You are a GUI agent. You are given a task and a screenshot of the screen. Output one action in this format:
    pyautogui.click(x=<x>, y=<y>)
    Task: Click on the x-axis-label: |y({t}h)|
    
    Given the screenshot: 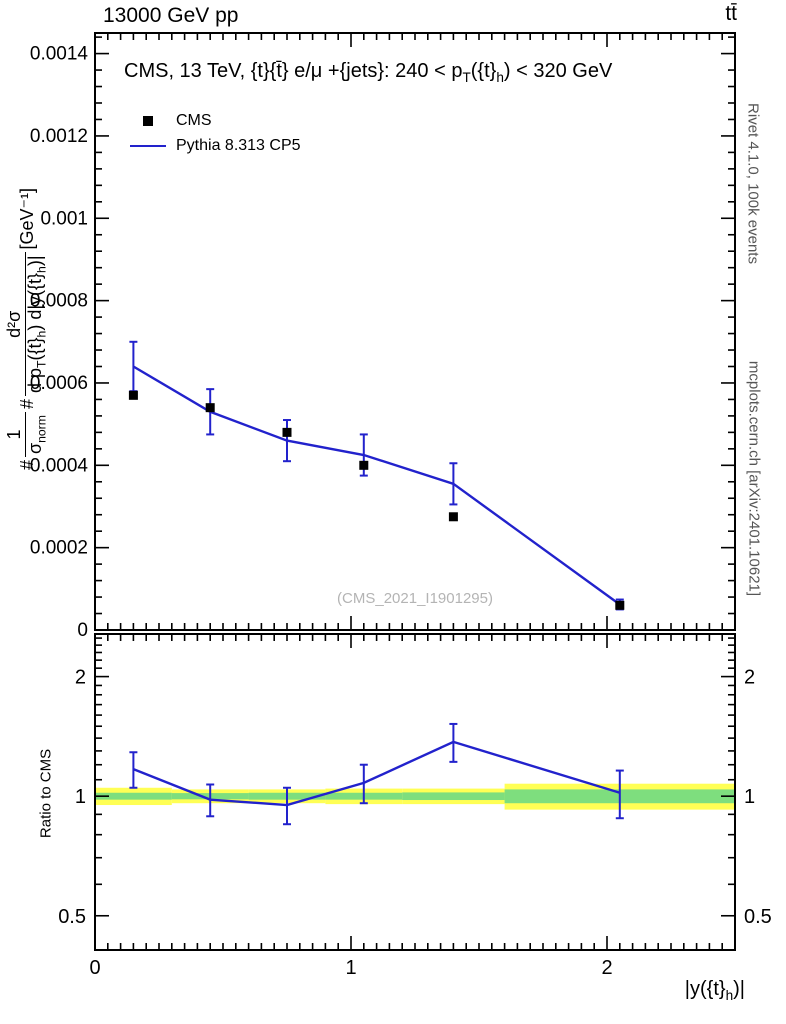 What is the action you would take?
    pyautogui.click(x=672, y=990)
    